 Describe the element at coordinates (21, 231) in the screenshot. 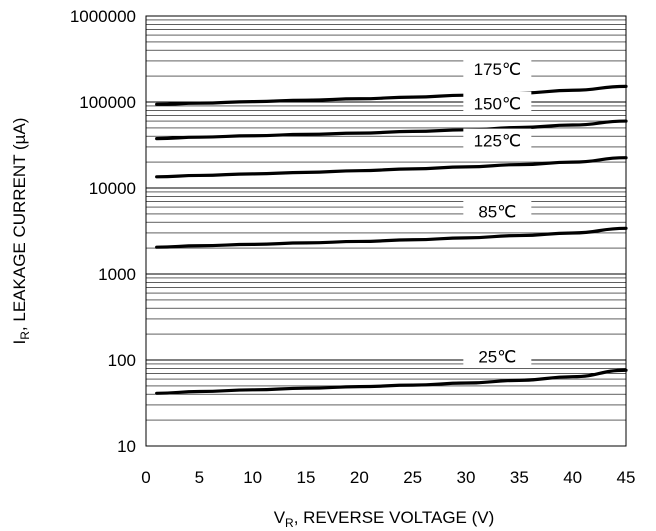

I see `y-axis-title: IR, LEAKAGE CURRENT (µA)` at that location.